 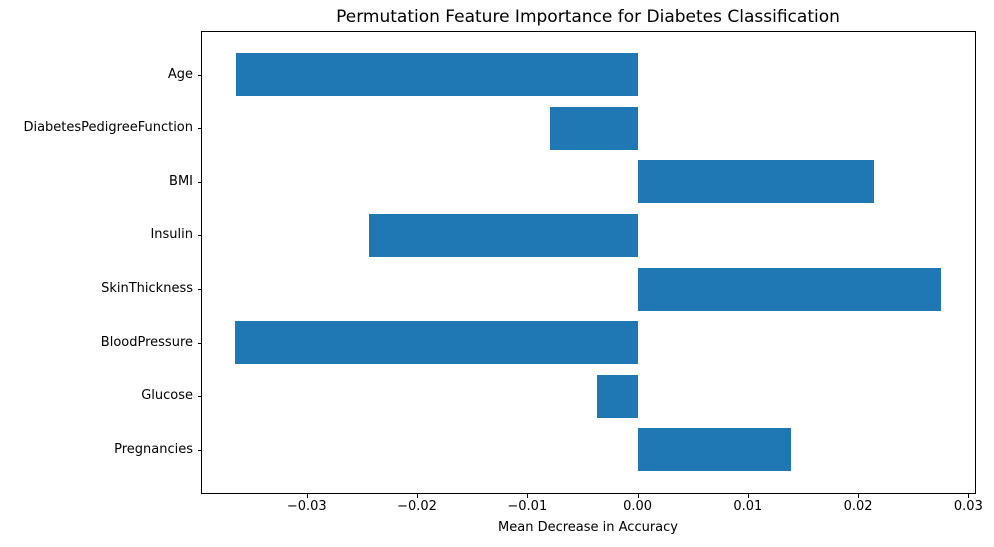 I want to click on y-tick-label-BloodPressure: BloodPressure, so click(x=146, y=342).